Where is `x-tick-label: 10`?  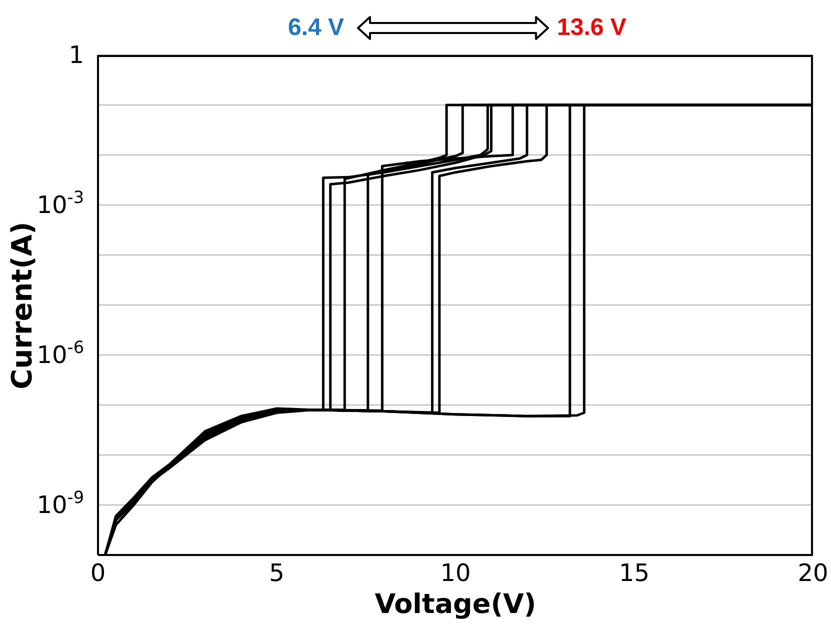
x-tick-label: 10 is located at coordinates (455, 573).